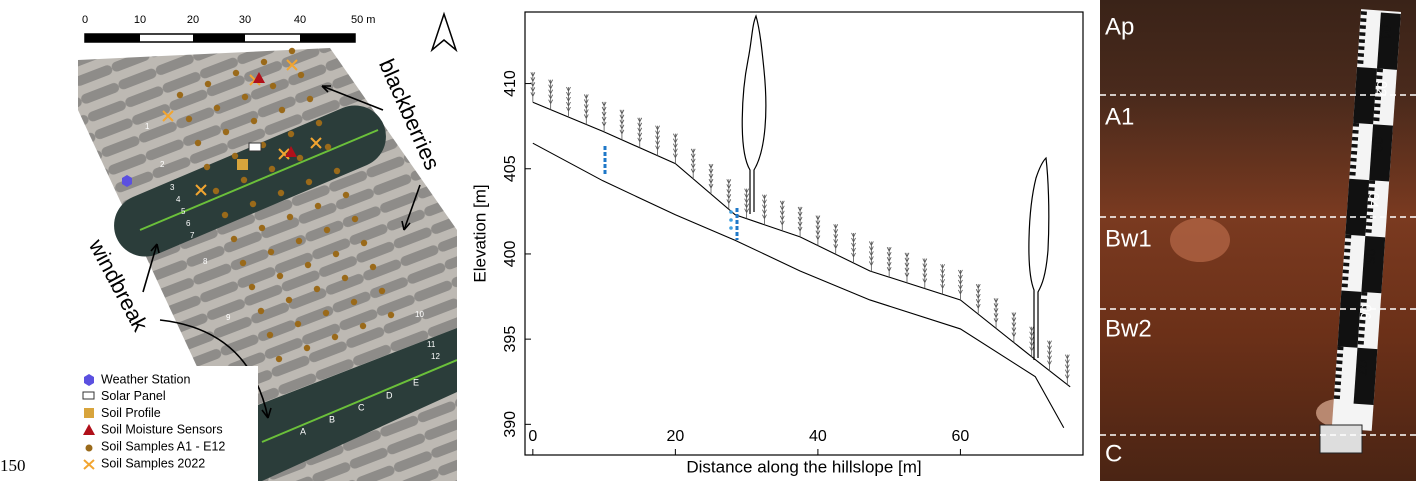 This screenshot has height=486, width=1416. I want to click on row-label: 3, so click(172, 187).